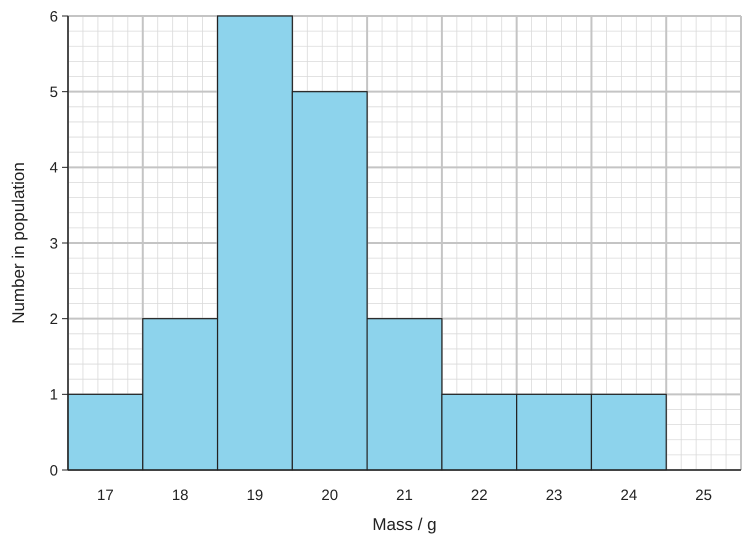  I want to click on x-tick-label: 23, so click(554, 495).